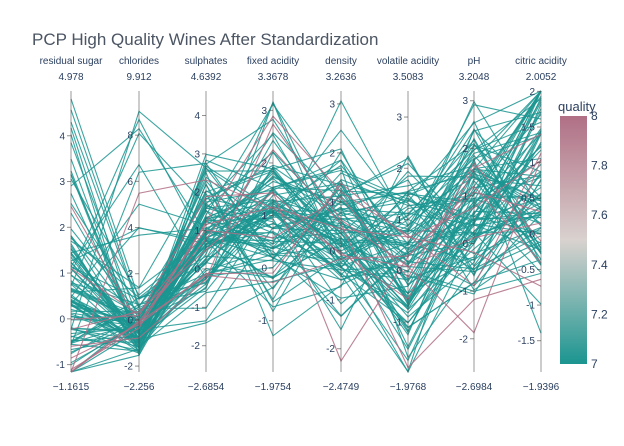 This screenshot has width=624, height=446. I want to click on colorbar-title: quality, so click(577, 106).